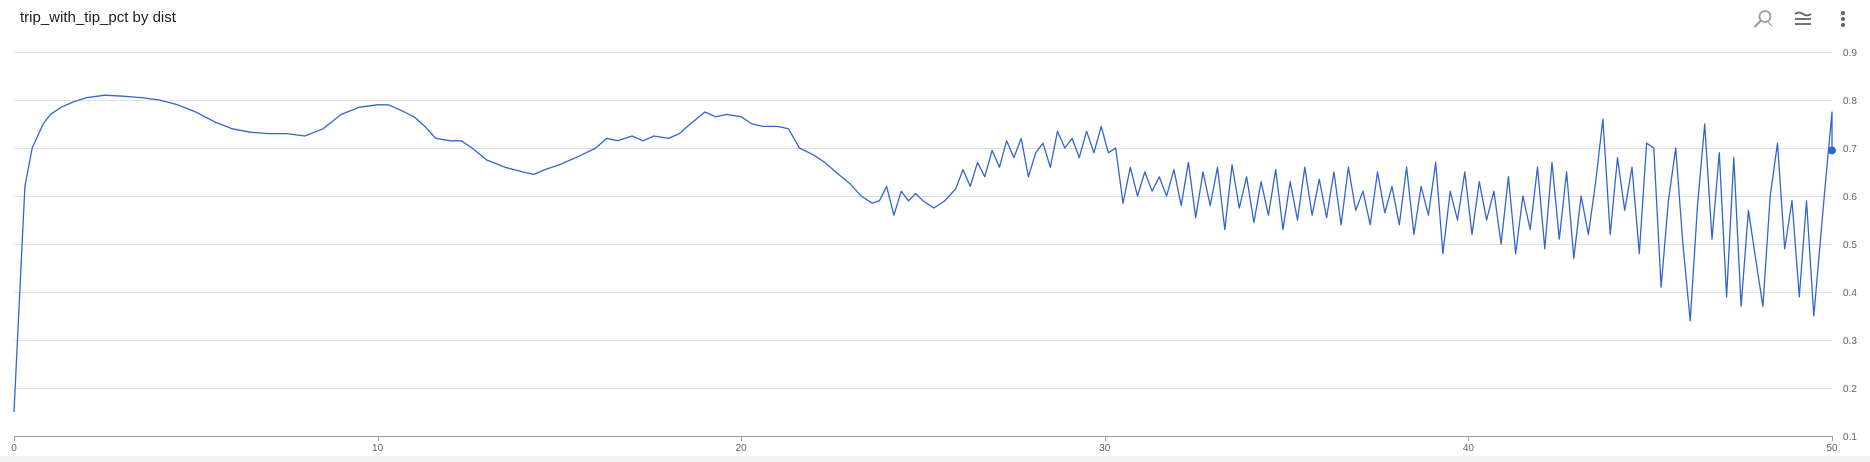  What do you see at coordinates (98, 17) in the screenshot?
I see `chart-title: trip_with_tip_pct by dist` at bounding box center [98, 17].